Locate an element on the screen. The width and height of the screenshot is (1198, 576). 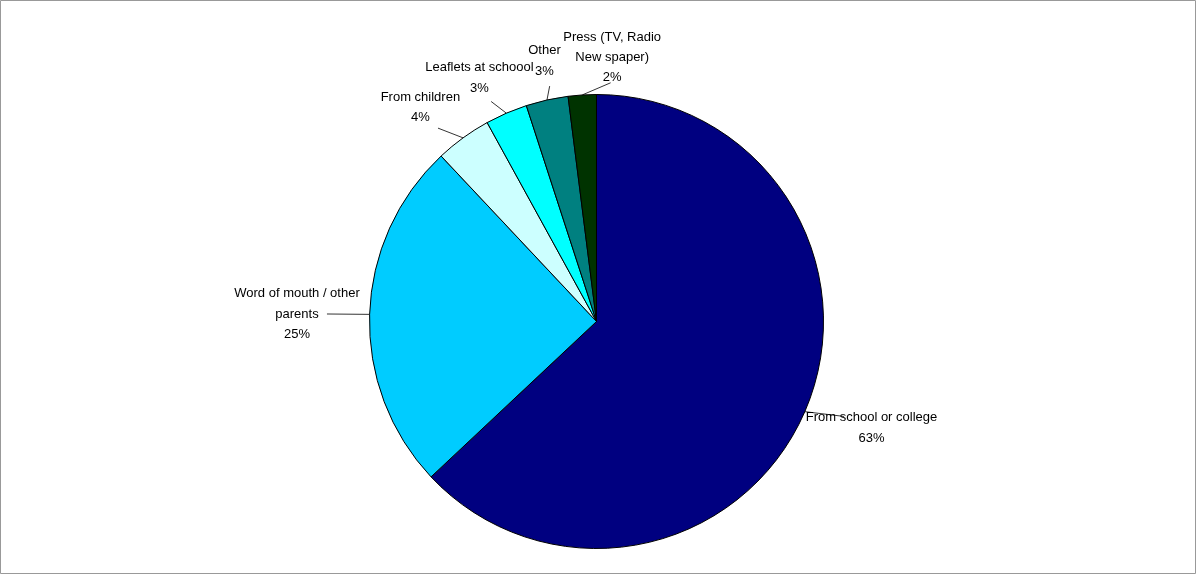
slice-label: Press (TV, Radio New spaper) is located at coordinates (612, 46).